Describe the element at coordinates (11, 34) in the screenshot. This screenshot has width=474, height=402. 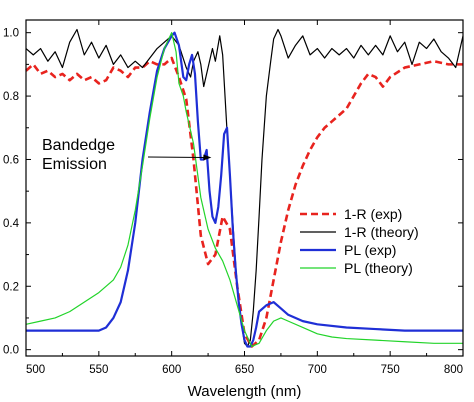
I see `y-tick-label: 1.0` at that location.